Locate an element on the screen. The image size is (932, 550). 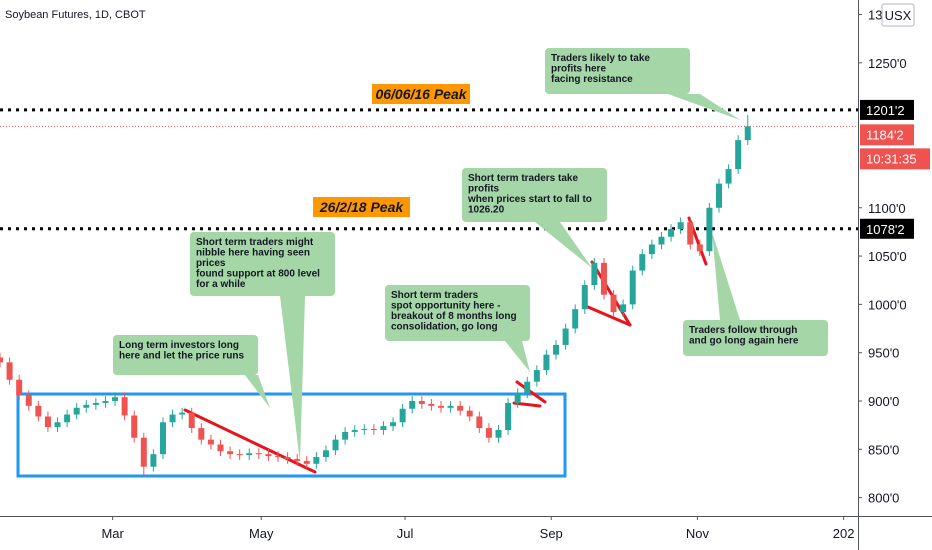
x-tick-label: May is located at coordinates (261, 533).